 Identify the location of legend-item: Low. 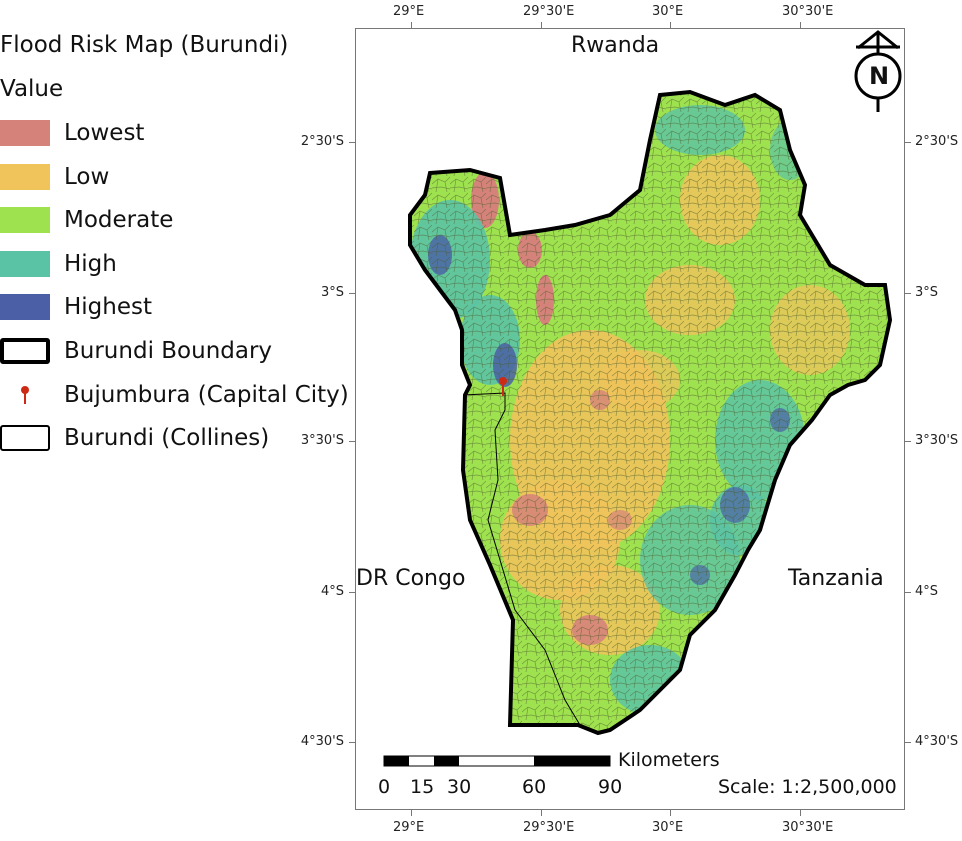
(180, 177).